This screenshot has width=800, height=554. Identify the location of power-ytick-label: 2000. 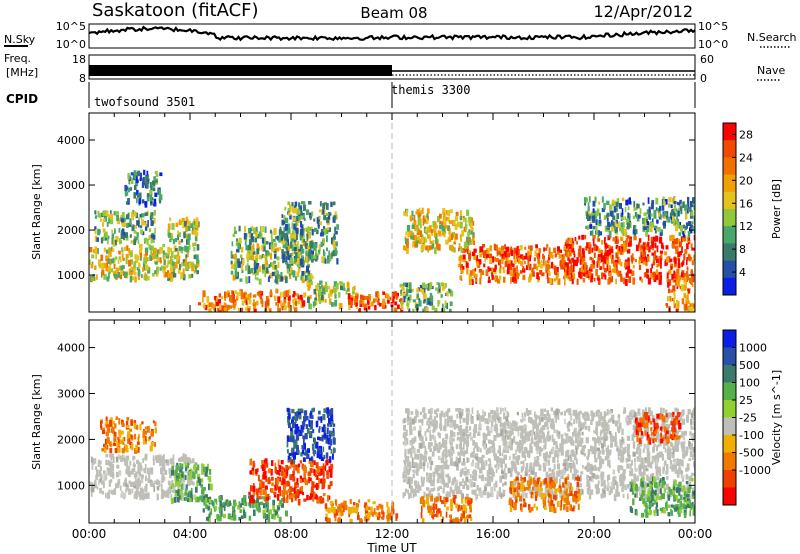
(71, 230).